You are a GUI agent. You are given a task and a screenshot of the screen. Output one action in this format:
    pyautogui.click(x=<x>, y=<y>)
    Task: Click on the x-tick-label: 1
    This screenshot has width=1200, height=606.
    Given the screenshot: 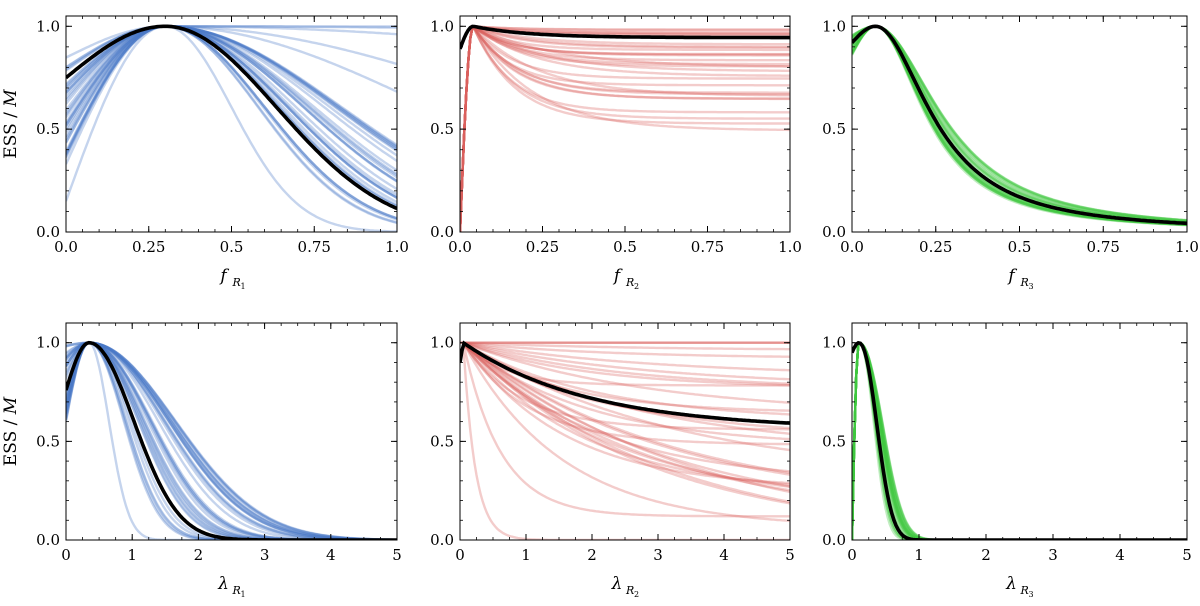 What is the action you would take?
    pyautogui.click(x=526, y=555)
    